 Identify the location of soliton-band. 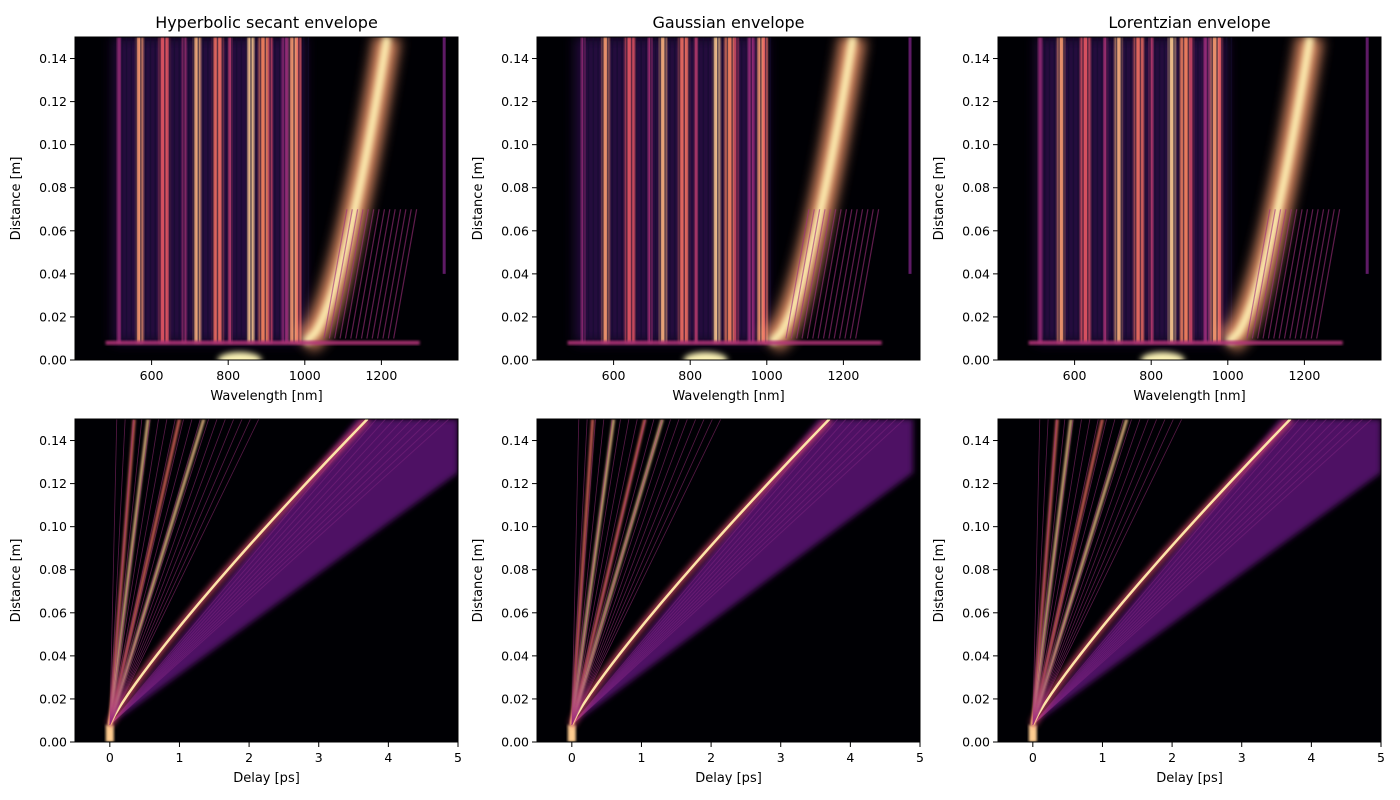
(1270, 191).